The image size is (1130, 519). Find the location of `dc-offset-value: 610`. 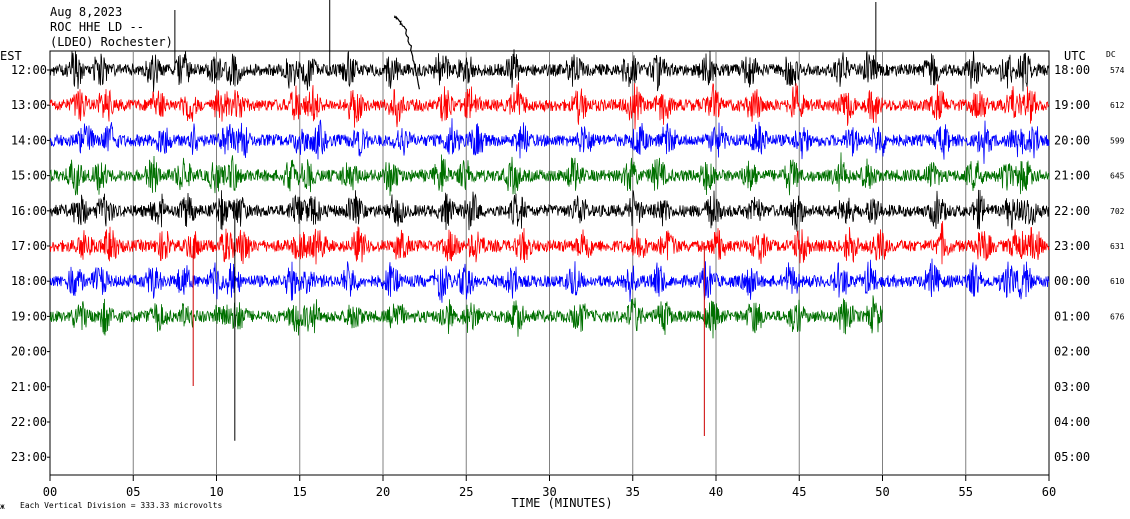

dc-offset-value: 610 is located at coordinates (1117, 281).